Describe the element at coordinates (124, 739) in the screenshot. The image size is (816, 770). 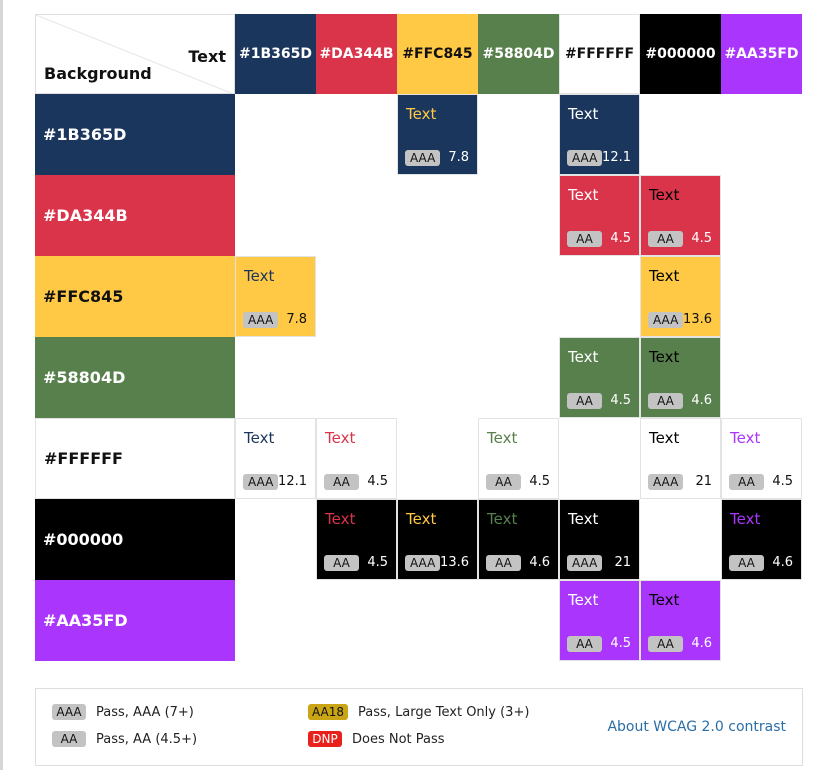
I see `legend-item-aa: AA Pass, AA (4.5+)` at that location.